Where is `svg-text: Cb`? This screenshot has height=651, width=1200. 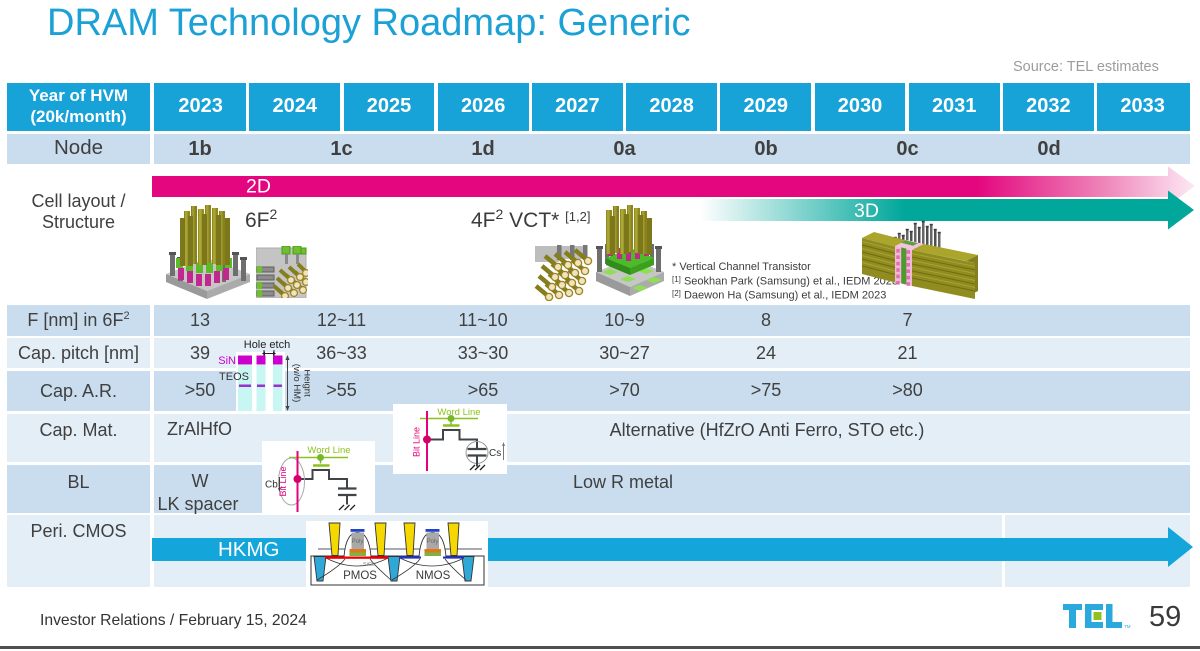
svg-text: Cb is located at coordinates (271, 485).